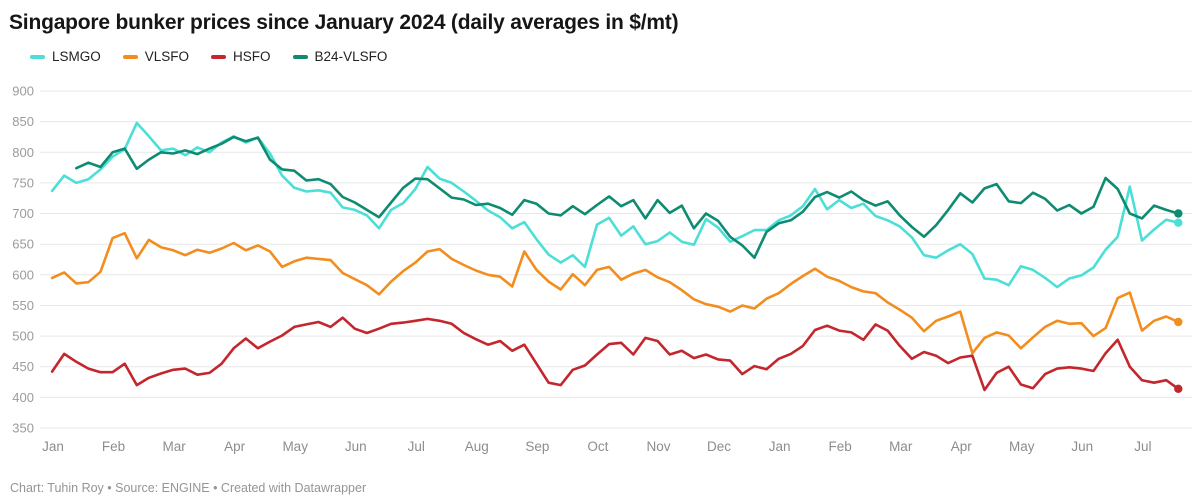 The height and width of the screenshot is (502, 1200). I want to click on legend-item-vlsfo: VLSFO, so click(156, 57).